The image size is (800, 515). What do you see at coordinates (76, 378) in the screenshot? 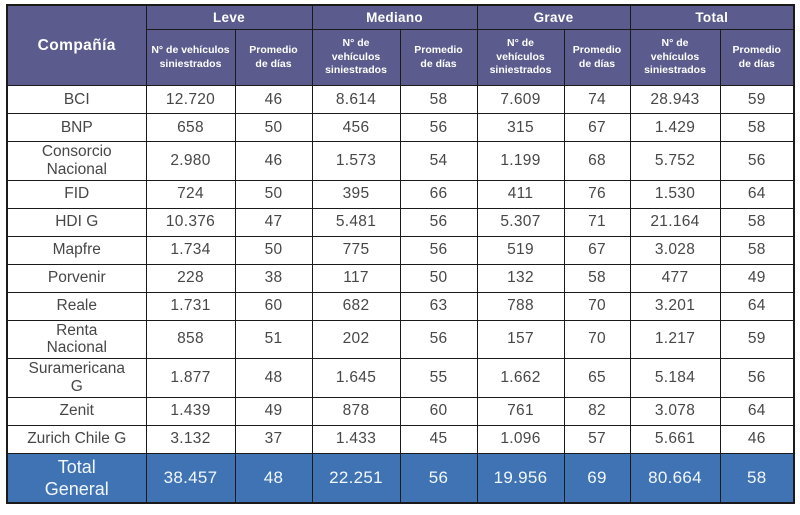
I see `company-cell: Suramericana G` at bounding box center [76, 378].